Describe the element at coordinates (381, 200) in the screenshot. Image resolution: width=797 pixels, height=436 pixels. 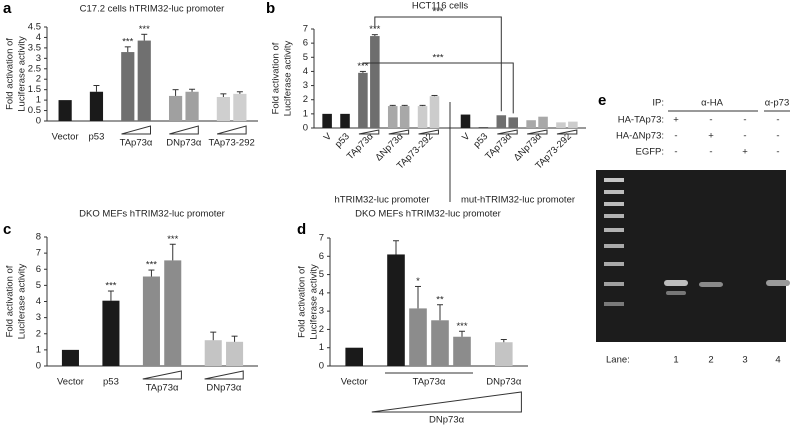
I see `section-label: hTRIM32-luc promoter` at that location.